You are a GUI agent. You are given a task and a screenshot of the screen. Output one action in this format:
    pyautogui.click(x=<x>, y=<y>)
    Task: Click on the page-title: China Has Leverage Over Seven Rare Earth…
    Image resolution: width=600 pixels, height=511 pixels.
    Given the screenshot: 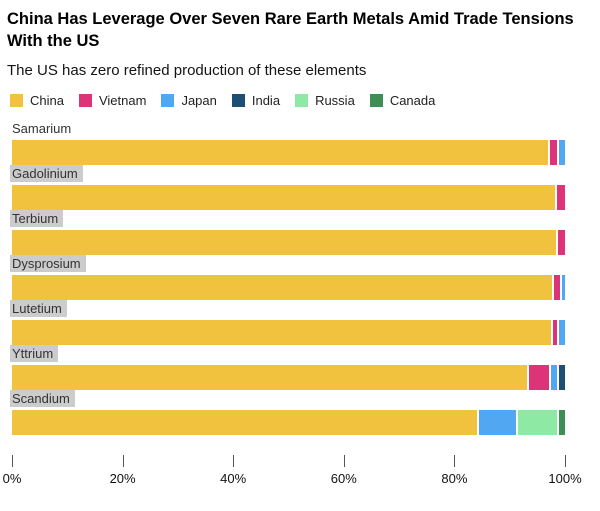 What is the action you would take?
    pyautogui.click(x=290, y=30)
    